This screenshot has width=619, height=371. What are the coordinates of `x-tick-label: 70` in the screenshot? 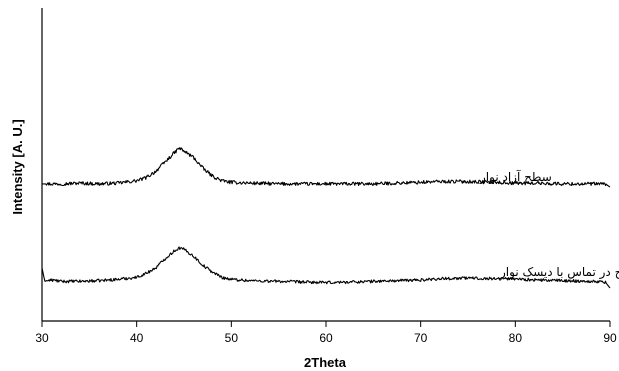 It's located at (421, 338).